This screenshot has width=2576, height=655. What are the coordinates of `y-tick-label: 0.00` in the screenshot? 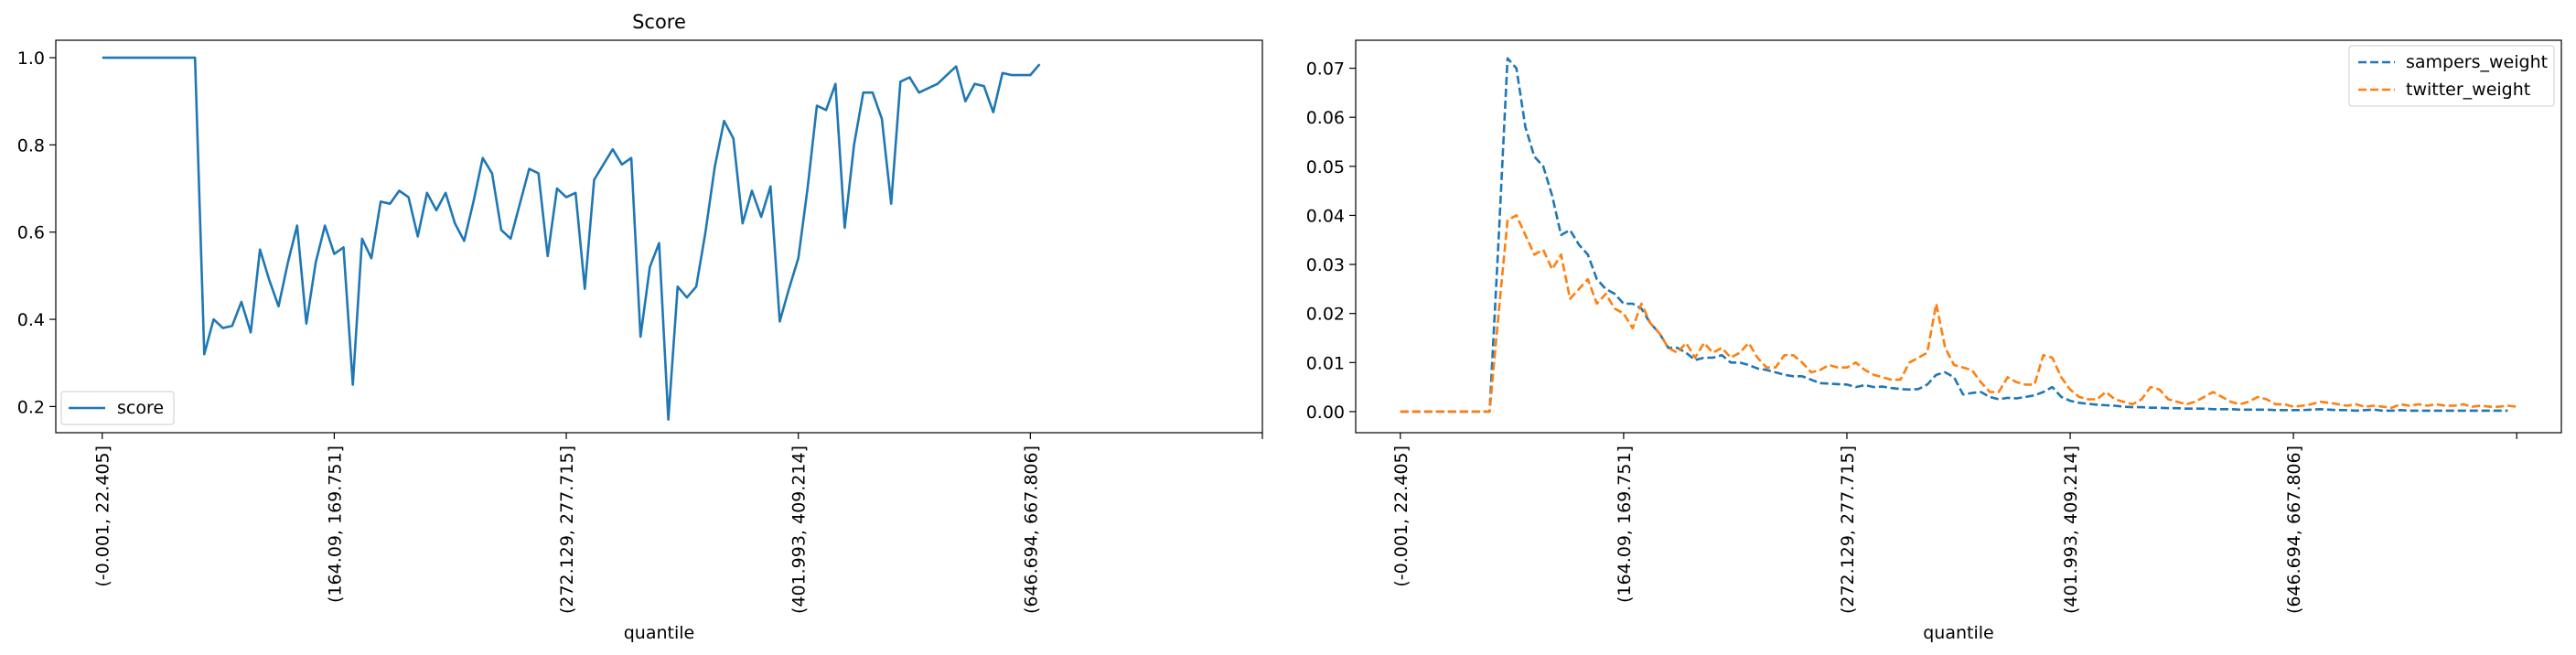 It's located at (1325, 413).